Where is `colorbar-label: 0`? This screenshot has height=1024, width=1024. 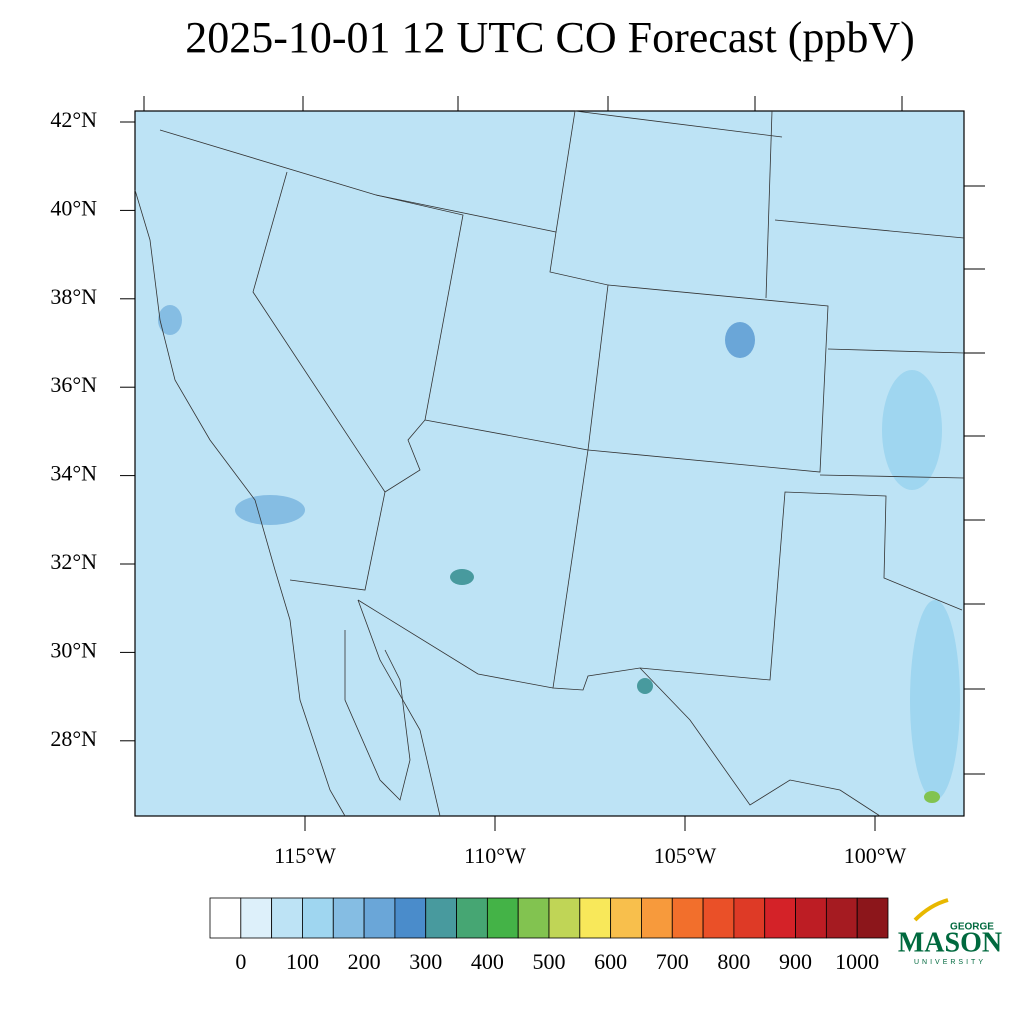 colorbar-label: 0 is located at coordinates (240, 961).